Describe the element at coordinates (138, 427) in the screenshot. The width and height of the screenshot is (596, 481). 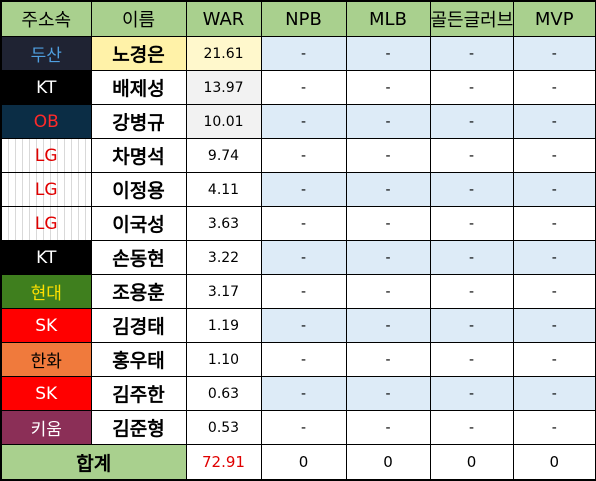
I see `player-name: 김준형` at that location.